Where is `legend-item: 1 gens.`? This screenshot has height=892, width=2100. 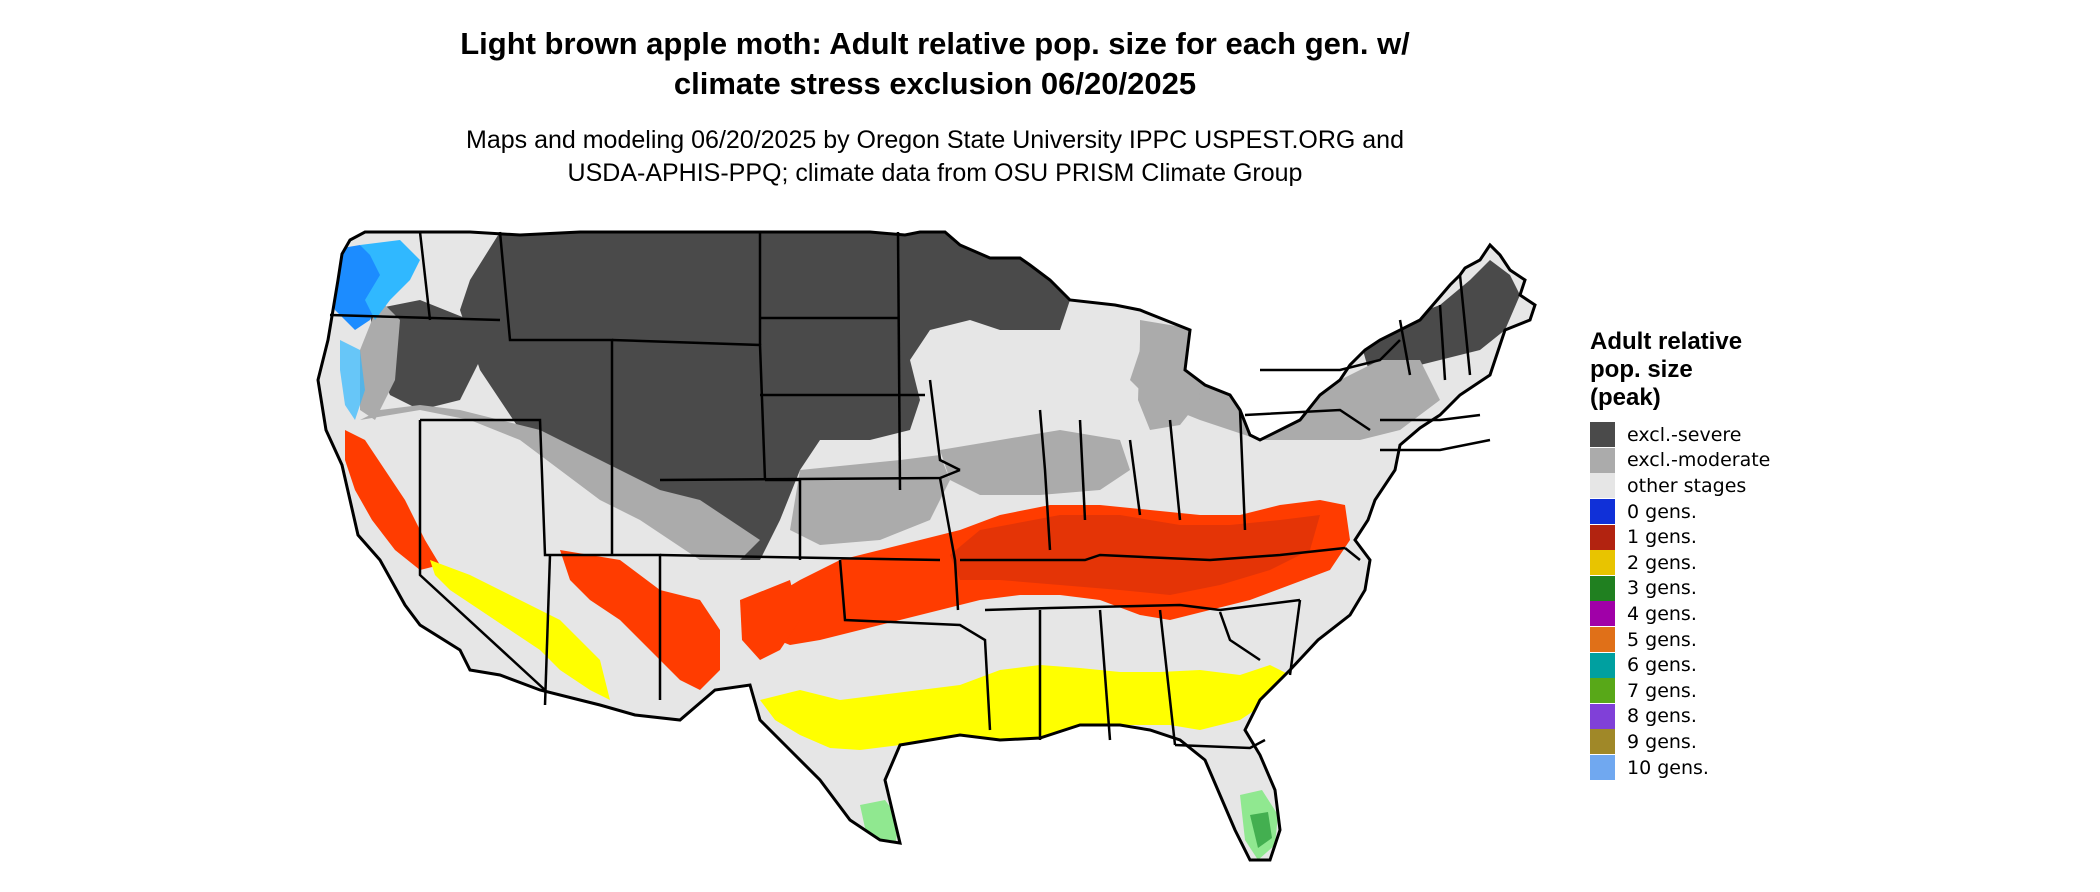 legend-item: 1 gens. is located at coordinates (1680, 537).